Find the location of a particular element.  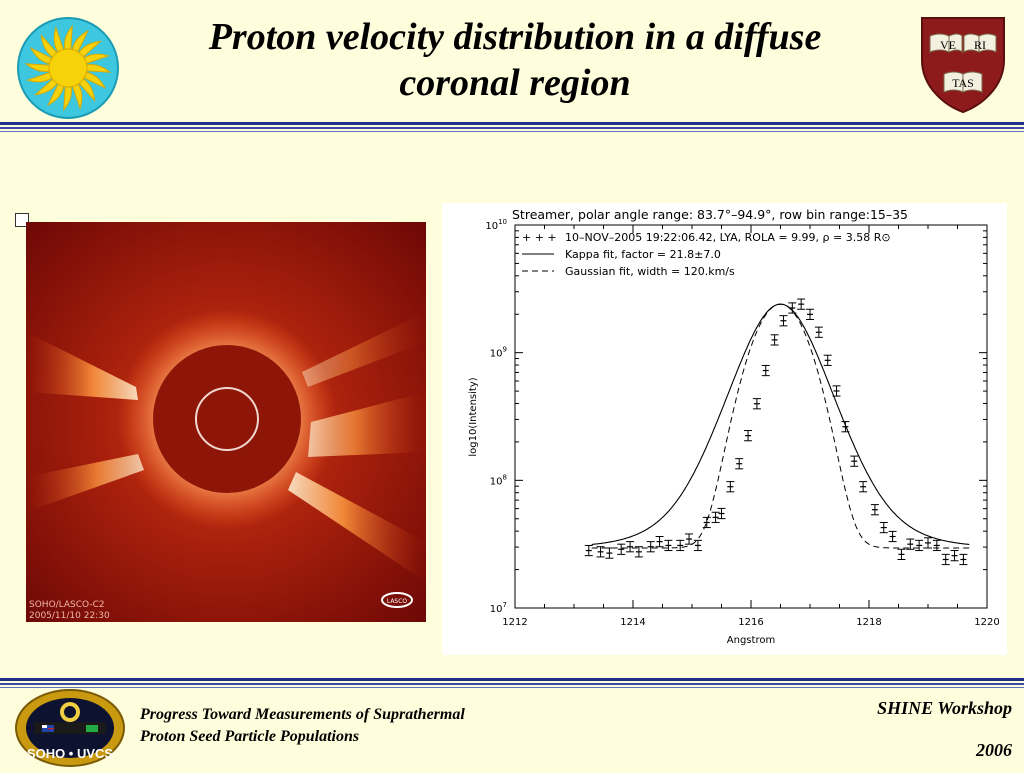

y-tick-label: 10⁹ is located at coordinates (498, 353).